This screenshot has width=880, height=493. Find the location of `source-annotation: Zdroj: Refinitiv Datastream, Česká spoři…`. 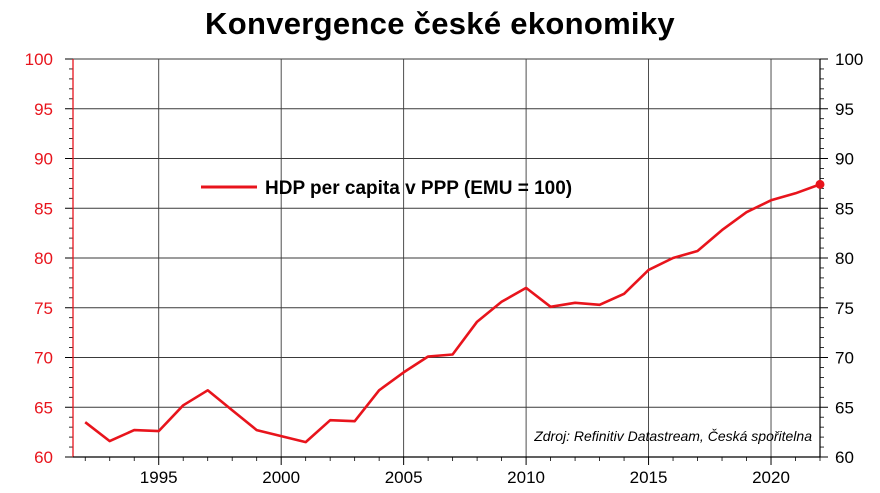

source-annotation: Zdroj: Refinitiv Datastream, Česká spoři… is located at coordinates (672, 436).